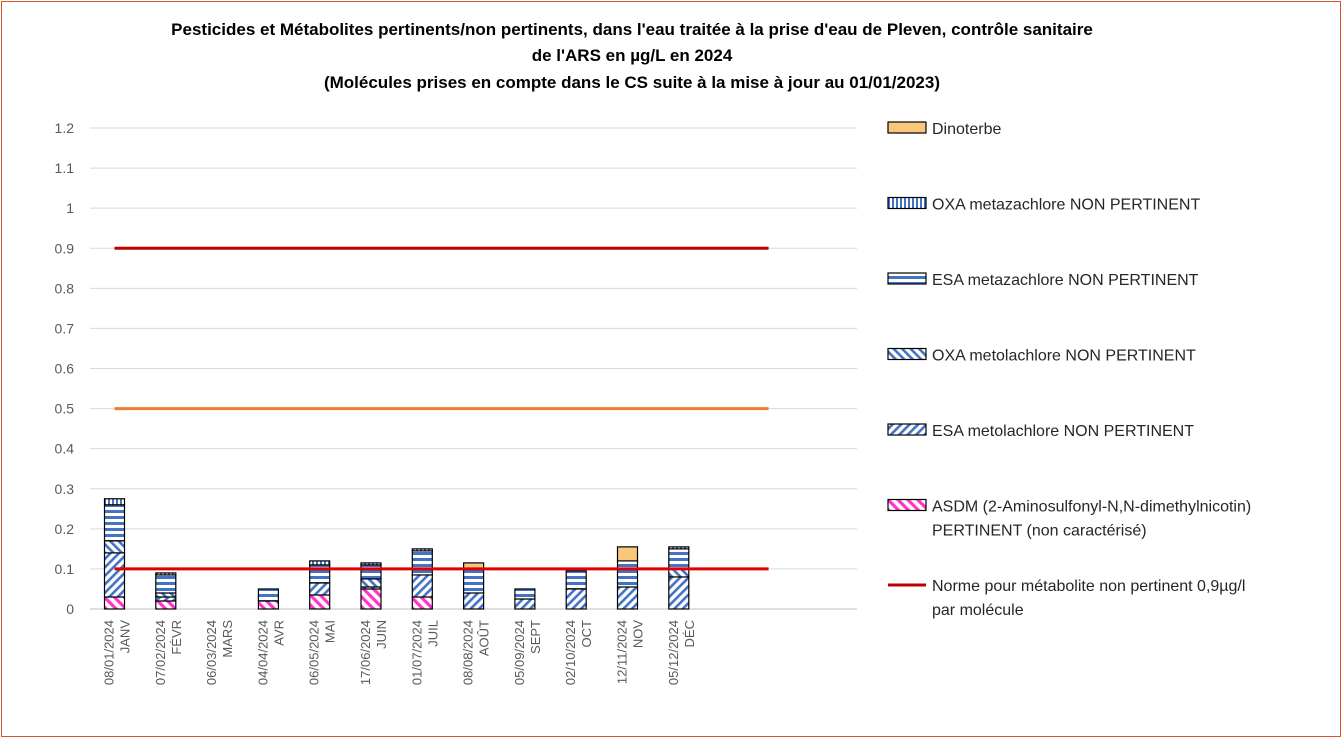 This screenshot has width=1344, height=740. Describe the element at coordinates (65, 369) in the screenshot. I see `y-tick-label: 0.6` at that location.